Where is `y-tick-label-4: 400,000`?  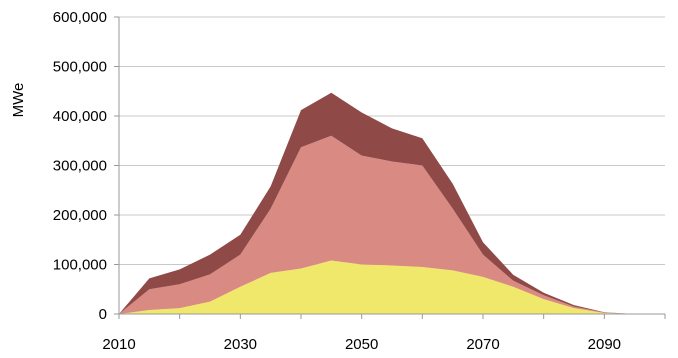
y-tick-label-4: 400,000 is located at coordinates (80, 116).